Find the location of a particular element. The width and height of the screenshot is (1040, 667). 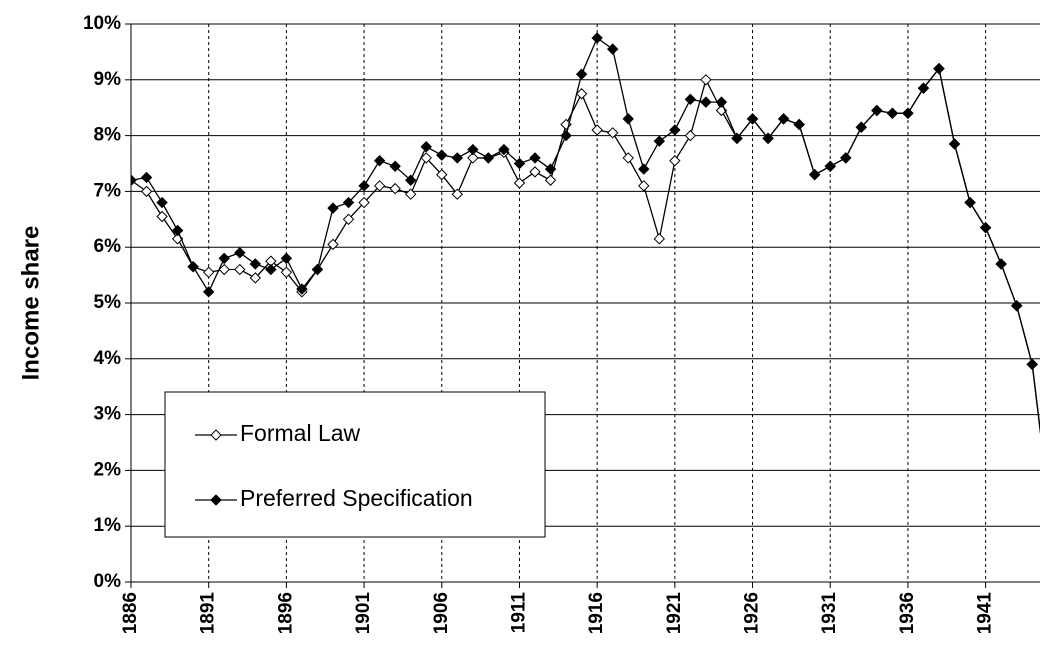

y-axis-title: Income share is located at coordinates (30, 303).